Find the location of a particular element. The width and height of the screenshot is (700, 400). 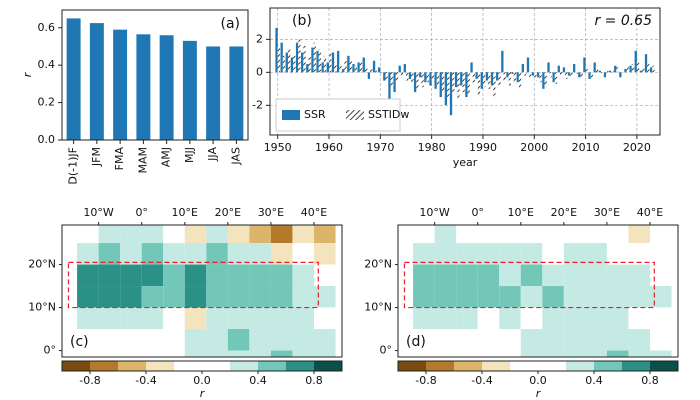

y-tick-label: 10°N is located at coordinates (378, 307).